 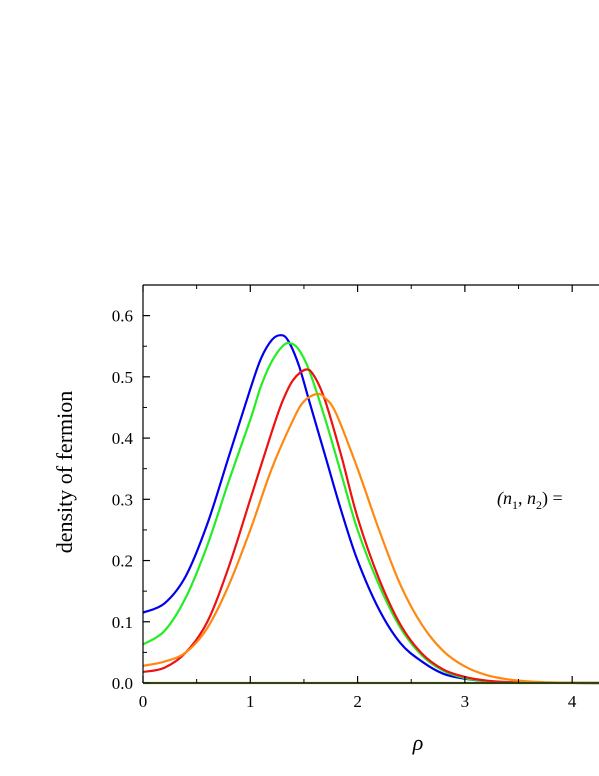 What do you see at coordinates (122, 683) in the screenshot?
I see `y-tick-label: 0.0` at bounding box center [122, 683].